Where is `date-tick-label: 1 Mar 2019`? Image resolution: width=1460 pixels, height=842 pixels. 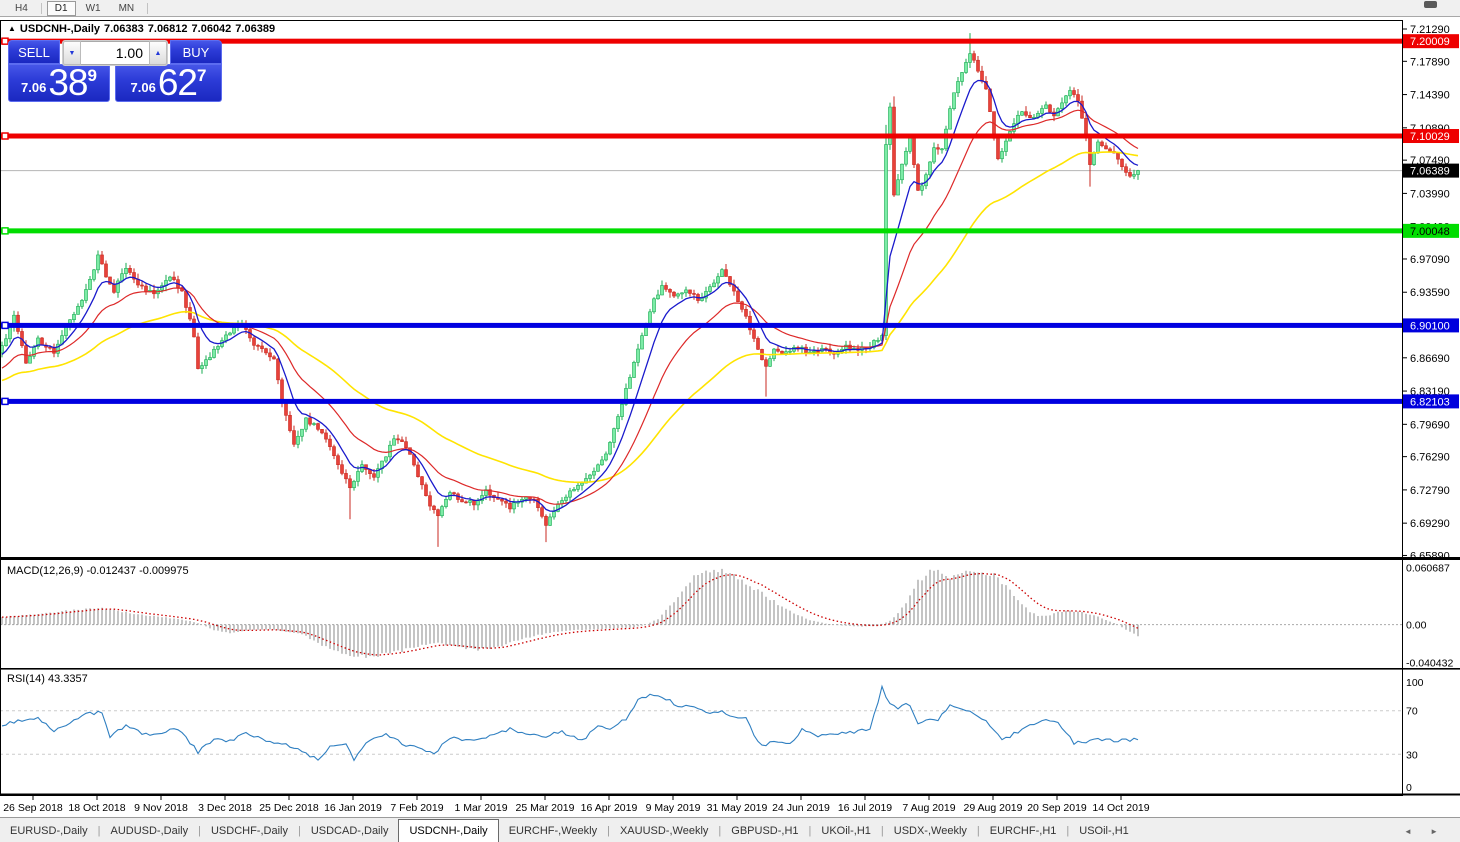 date-tick-label: 1 Mar 2019 is located at coordinates (480, 808).